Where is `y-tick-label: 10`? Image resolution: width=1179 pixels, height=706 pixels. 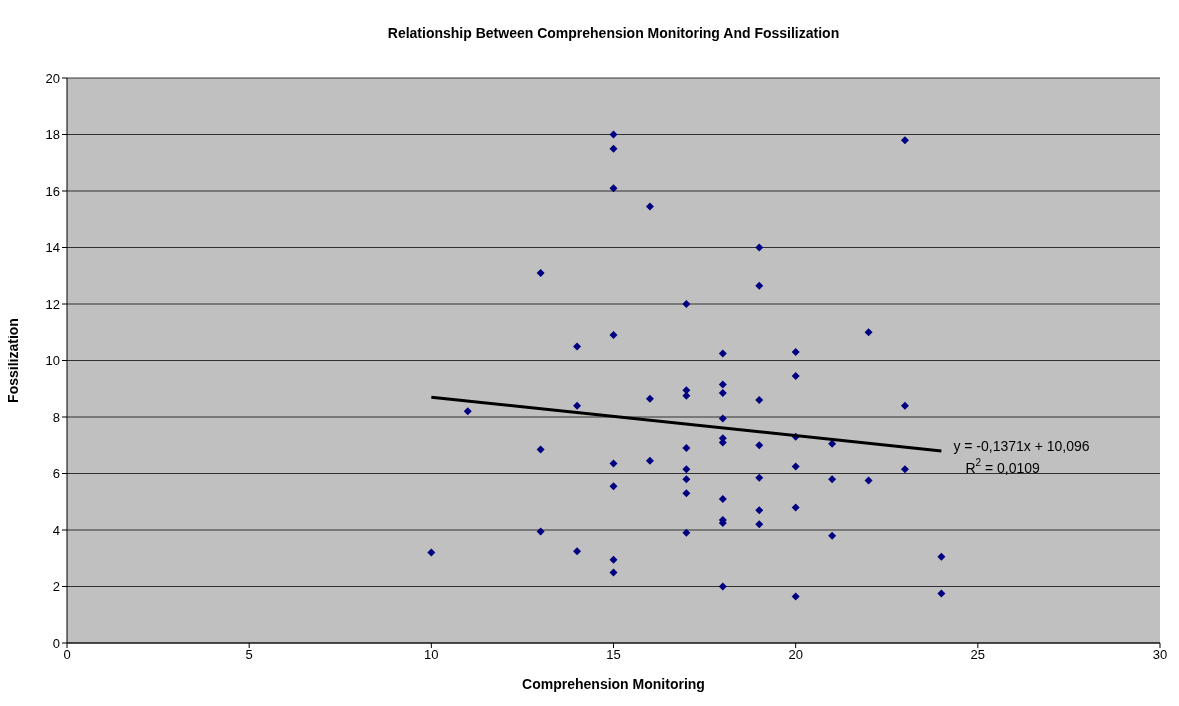 y-tick-label: 10 is located at coordinates (52, 361).